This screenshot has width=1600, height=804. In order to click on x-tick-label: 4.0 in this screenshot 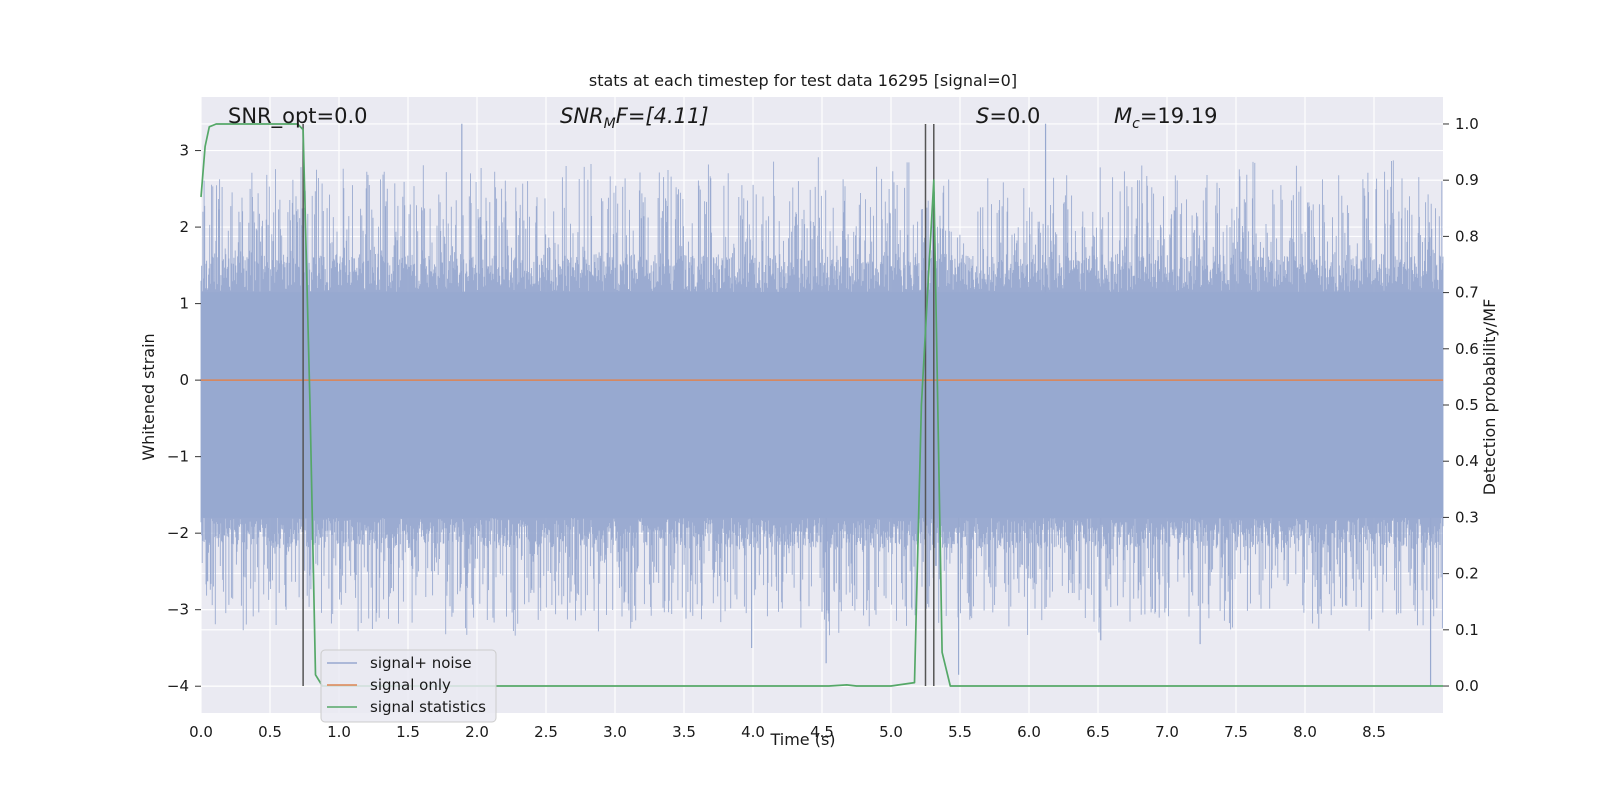, I will do `click(753, 732)`.